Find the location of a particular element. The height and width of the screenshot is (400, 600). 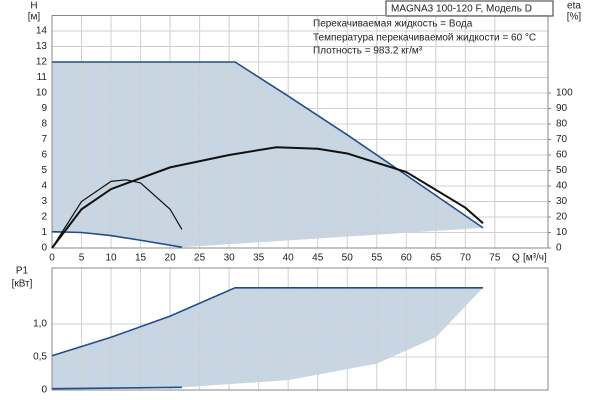

y-tick-label: 4 is located at coordinates (44, 186).